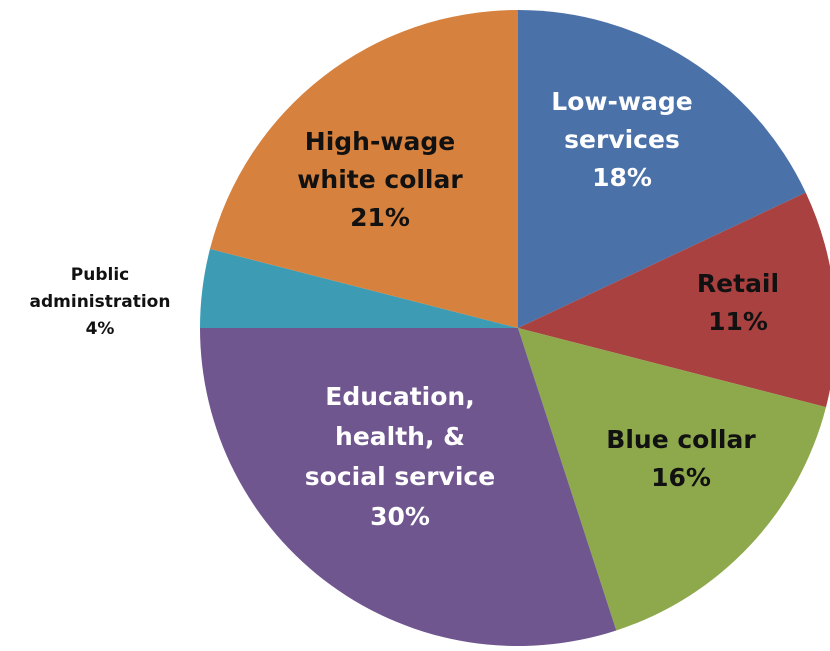 The width and height of the screenshot is (830, 651). Describe the element at coordinates (738, 321) in the screenshot. I see `slice-label-line: 11%` at that location.